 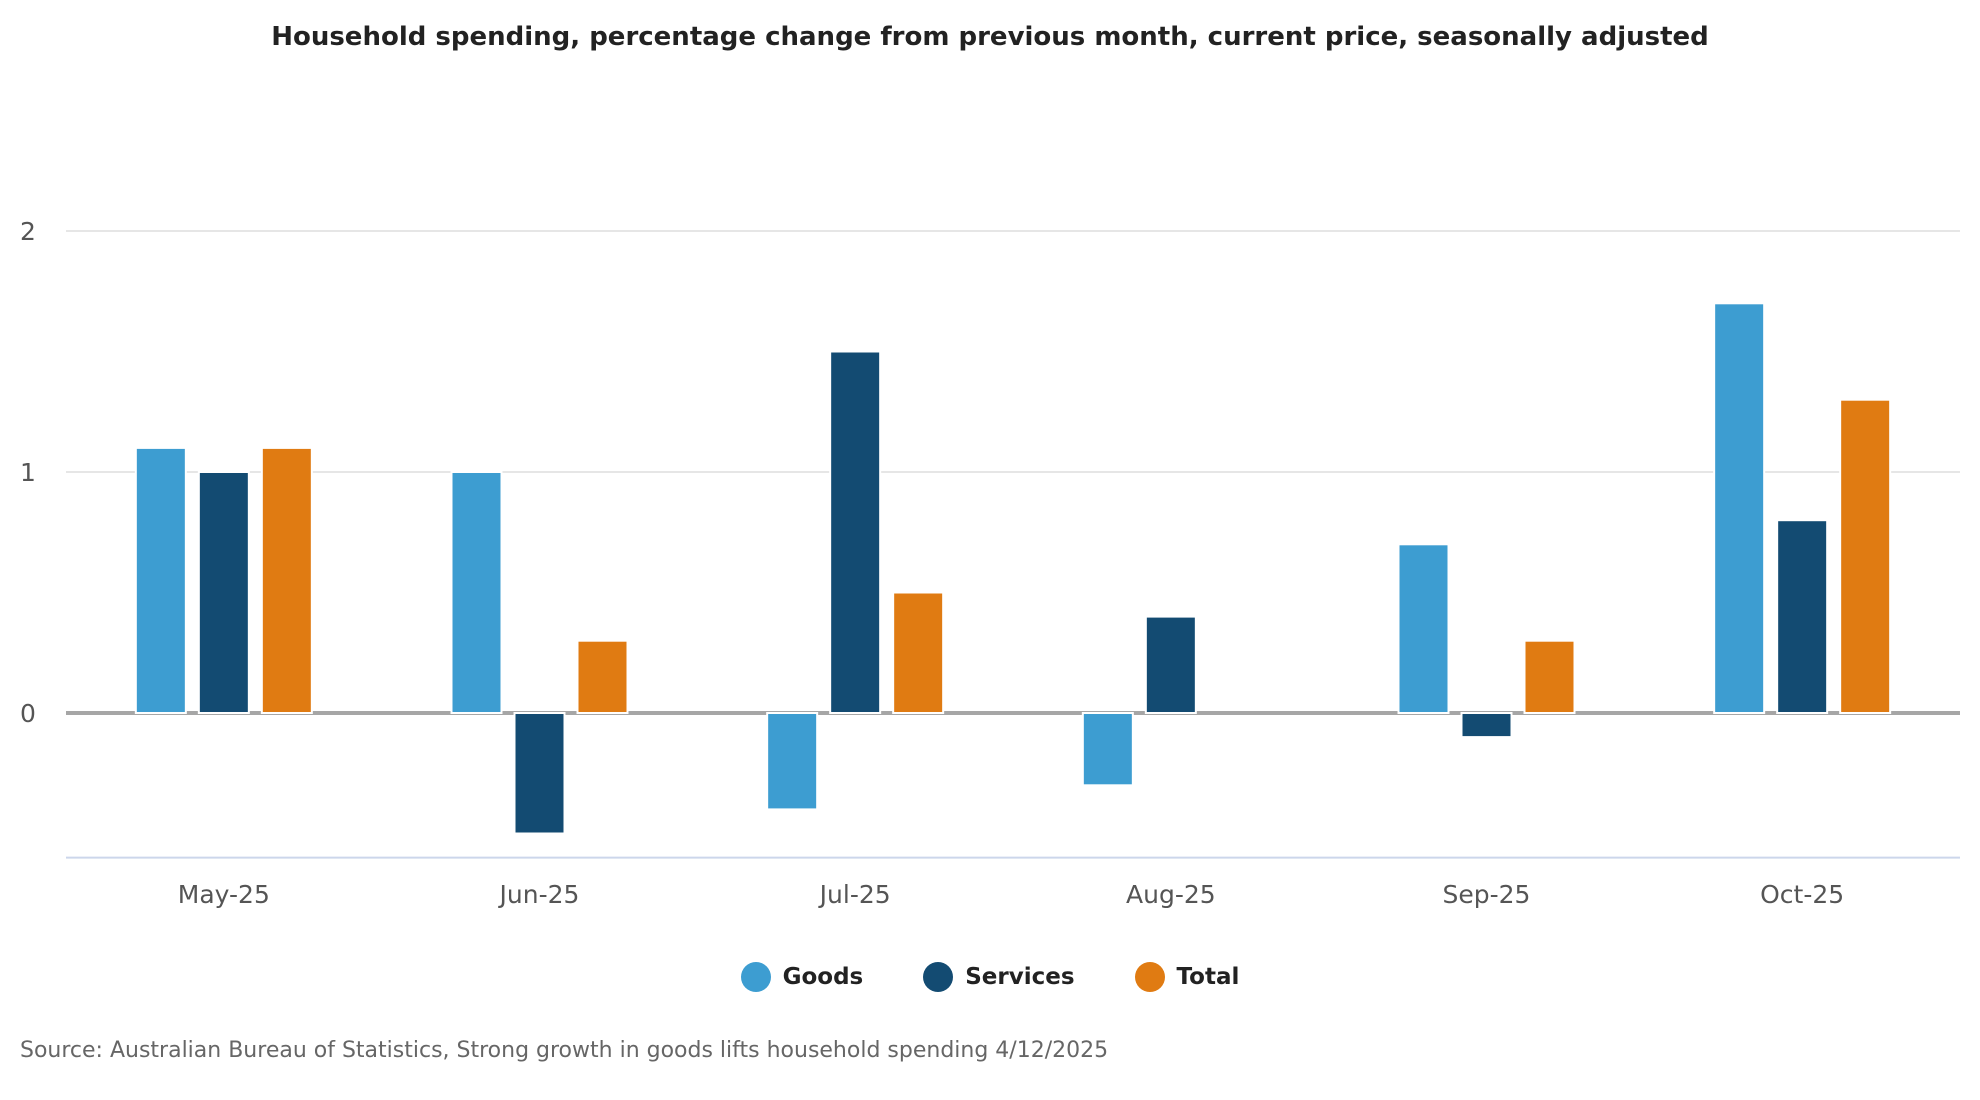 I want to click on x-tick-label: Jun-25, so click(x=539, y=894).